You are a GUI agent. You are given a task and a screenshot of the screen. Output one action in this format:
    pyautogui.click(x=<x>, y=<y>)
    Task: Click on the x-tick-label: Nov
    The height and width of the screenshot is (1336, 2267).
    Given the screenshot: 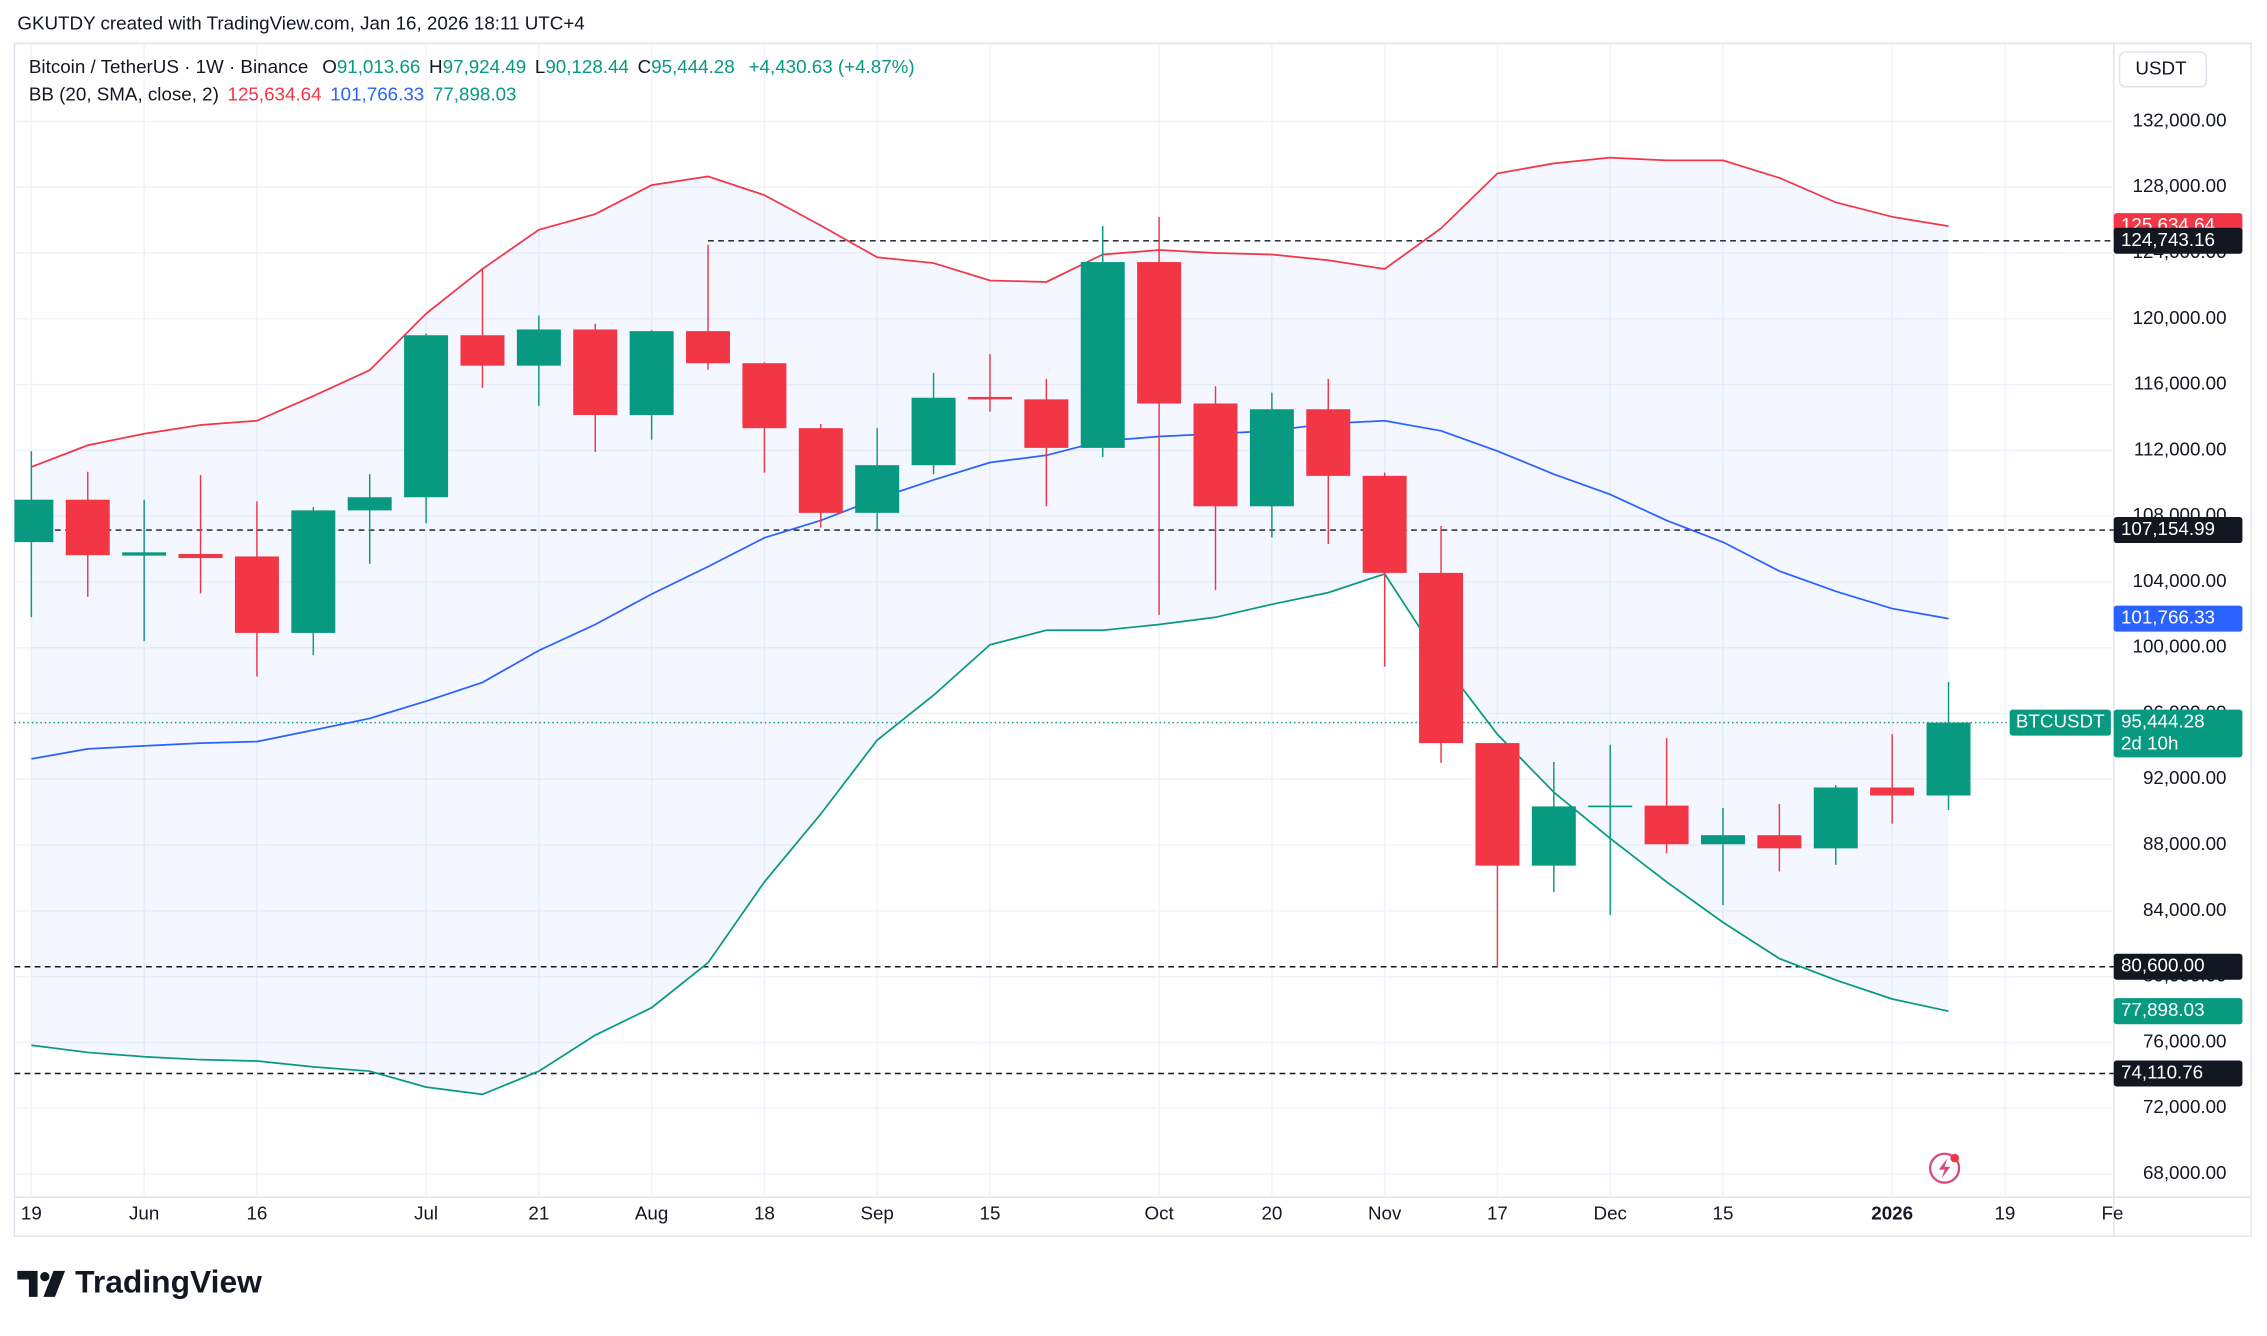 What is the action you would take?
    pyautogui.click(x=1385, y=1212)
    